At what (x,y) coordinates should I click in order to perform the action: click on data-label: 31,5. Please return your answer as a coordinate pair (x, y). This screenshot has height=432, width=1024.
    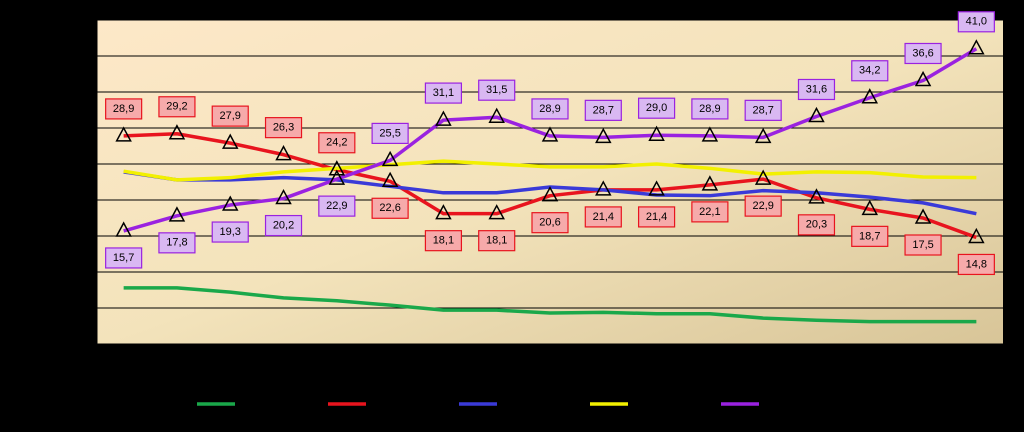
    Looking at the image, I should click on (496, 90).